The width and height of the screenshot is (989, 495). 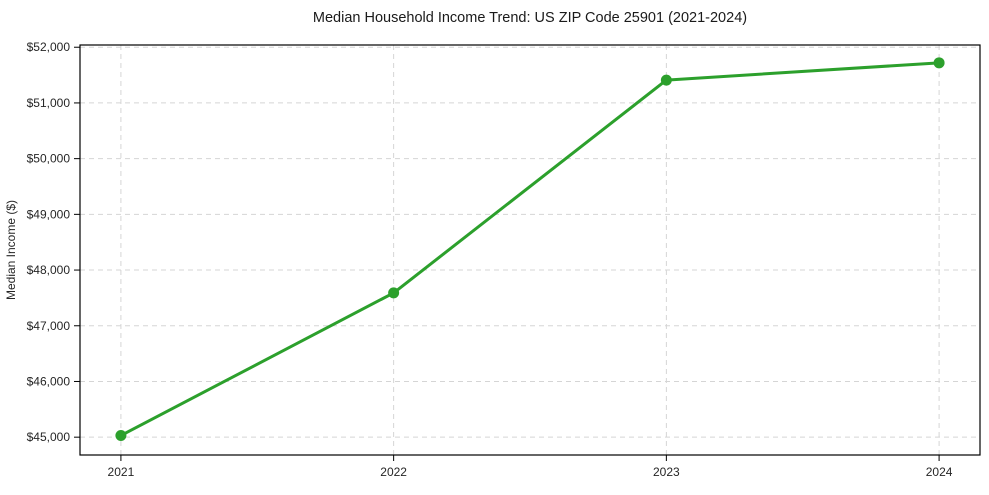 I want to click on y-tick-label: $45,000, so click(x=49, y=437).